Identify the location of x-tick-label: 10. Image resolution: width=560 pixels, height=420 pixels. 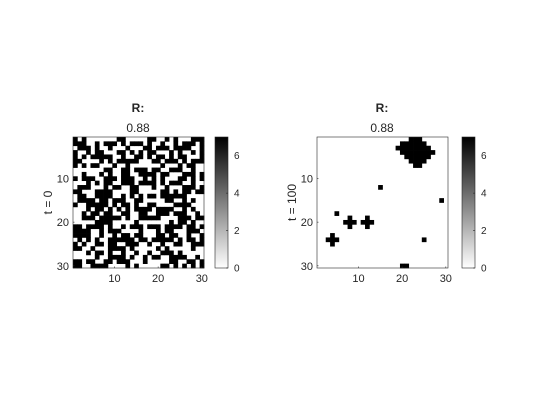
(358, 279).